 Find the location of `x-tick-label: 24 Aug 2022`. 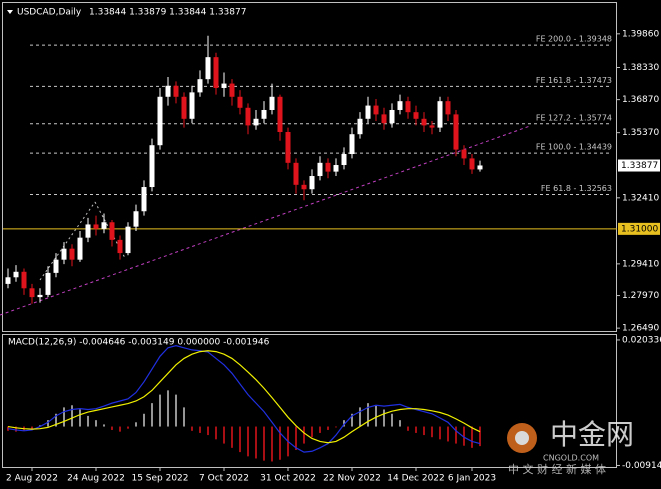

x-tick-label: 24 Aug 2022 is located at coordinates (96, 479).